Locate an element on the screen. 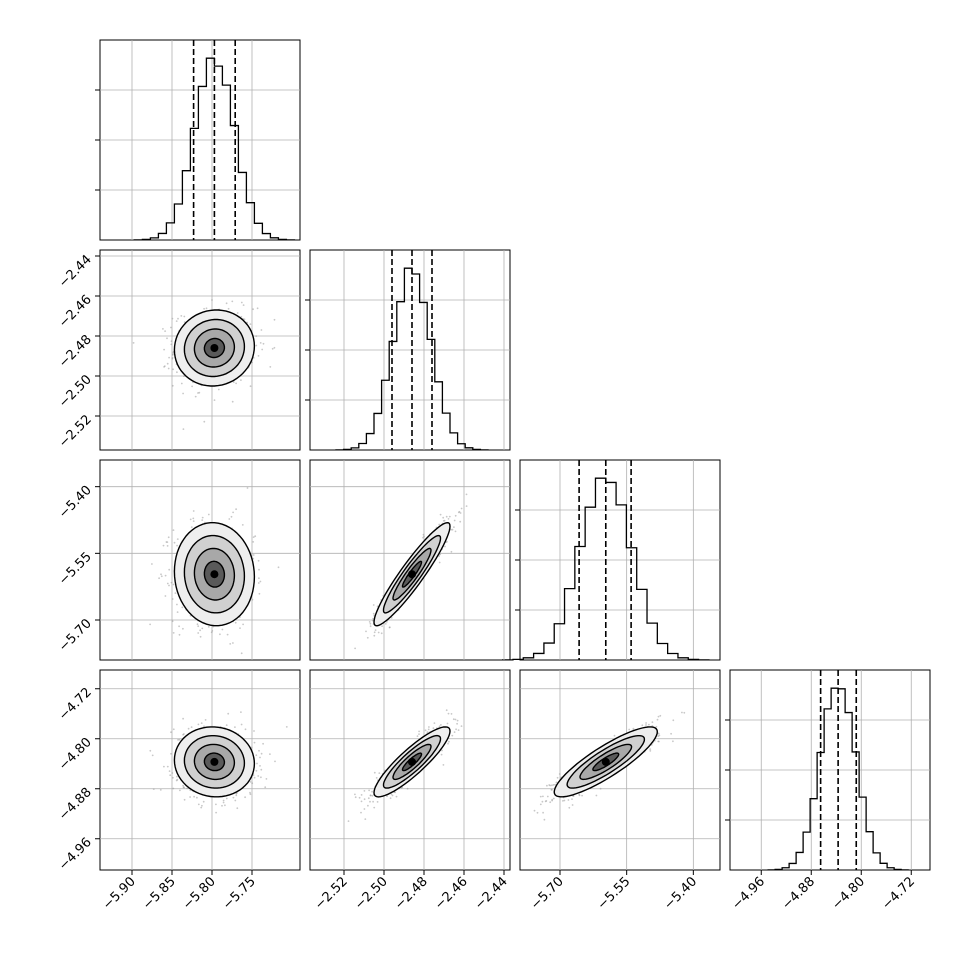 The width and height of the screenshot is (970, 970). y-tick-label: −2.44 is located at coordinates (75, 271).